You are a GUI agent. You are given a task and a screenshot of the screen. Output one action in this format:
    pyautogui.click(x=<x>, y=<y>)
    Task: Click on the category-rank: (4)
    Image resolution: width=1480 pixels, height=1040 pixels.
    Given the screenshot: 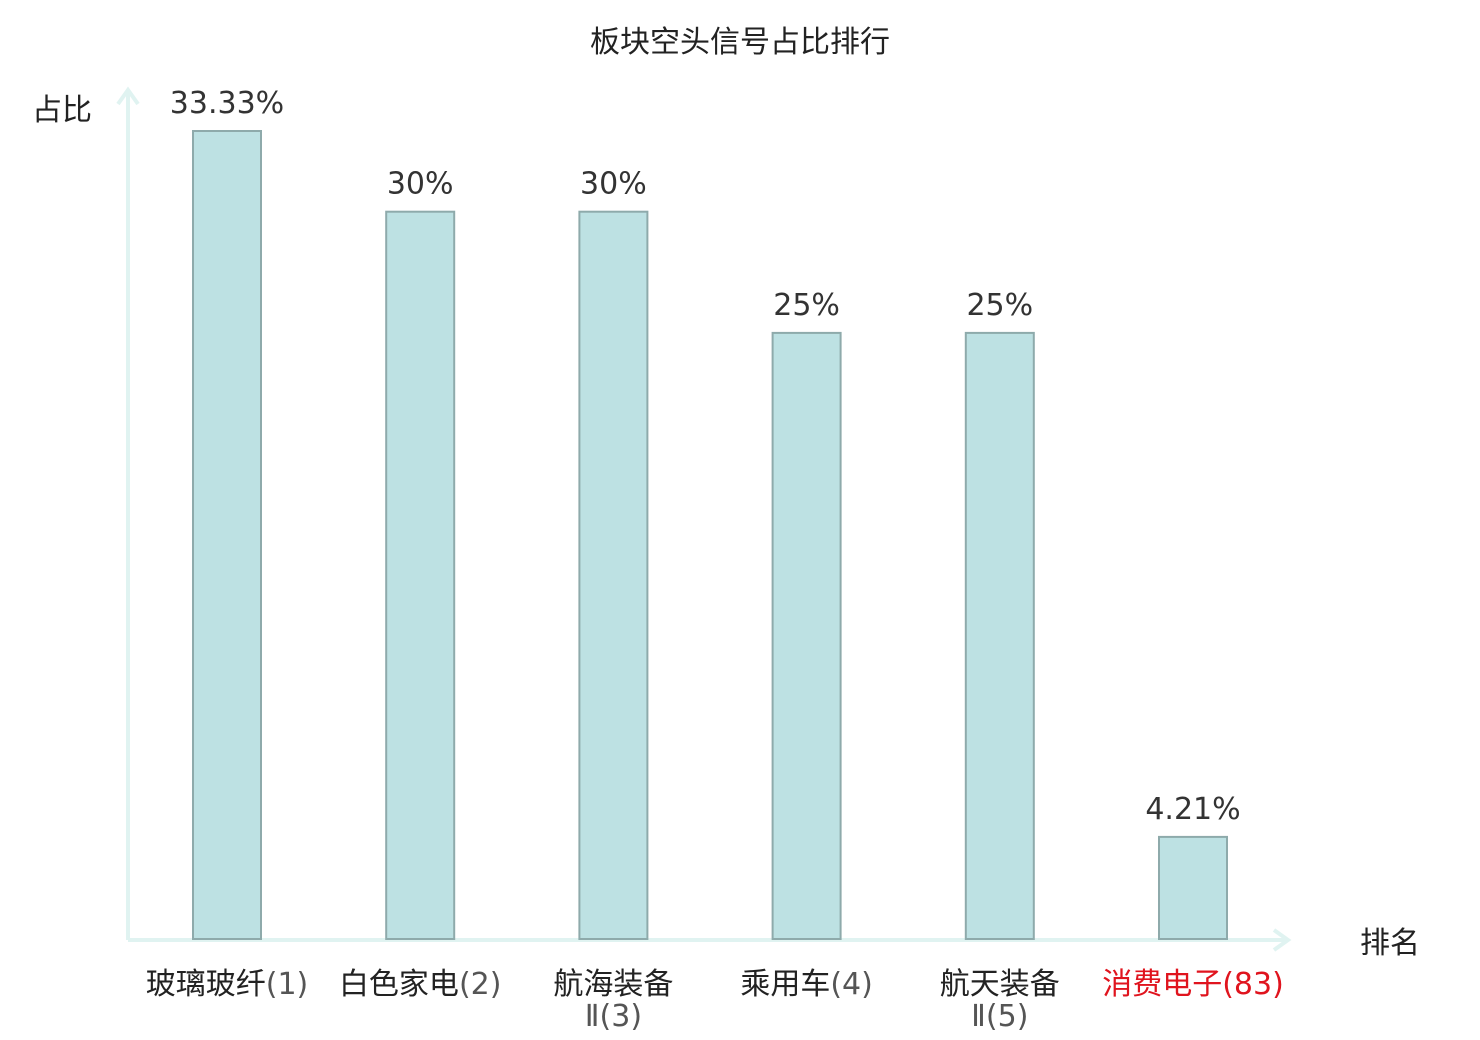 What is the action you would take?
    pyautogui.click(x=851, y=984)
    